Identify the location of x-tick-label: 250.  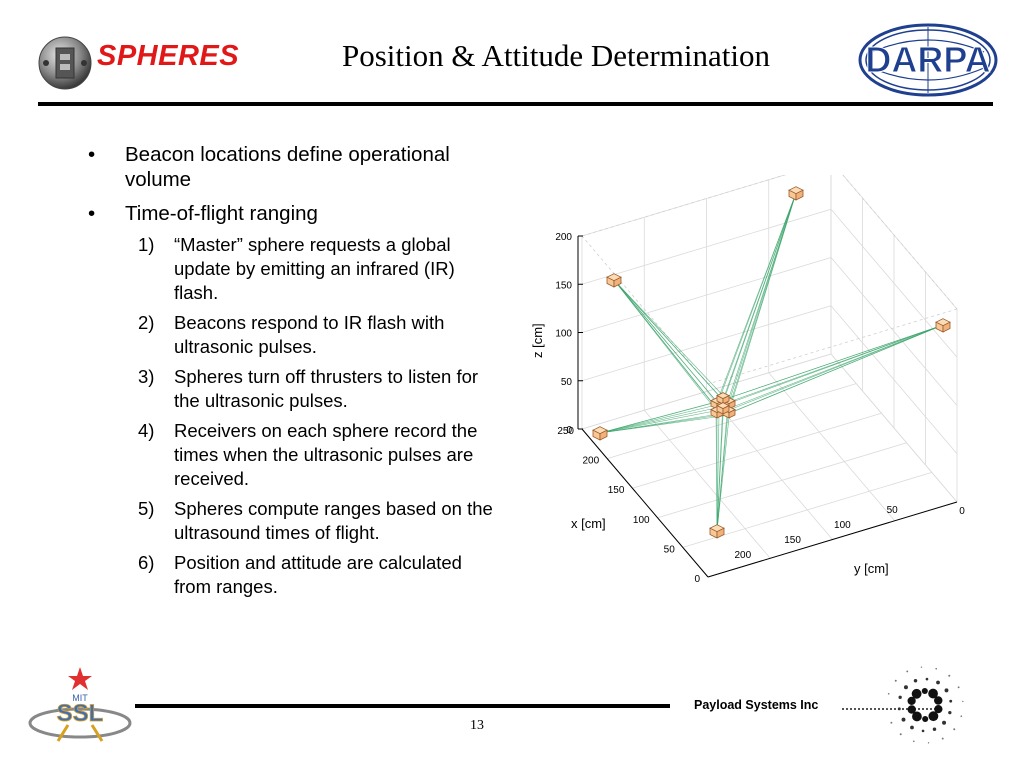
(565, 431).